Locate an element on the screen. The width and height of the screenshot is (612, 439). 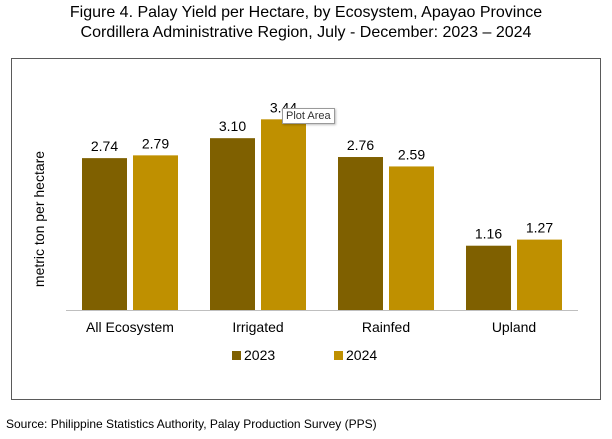
data-label-2023-rainfed: 2.76 is located at coordinates (360, 145).